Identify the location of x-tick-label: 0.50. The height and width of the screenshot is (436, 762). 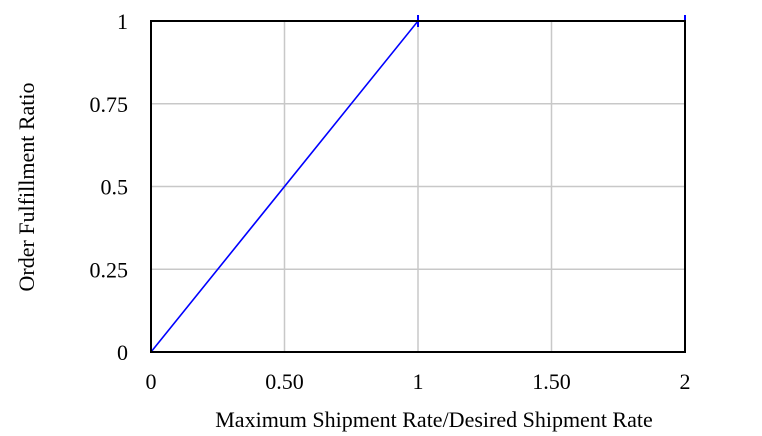
(284, 381).